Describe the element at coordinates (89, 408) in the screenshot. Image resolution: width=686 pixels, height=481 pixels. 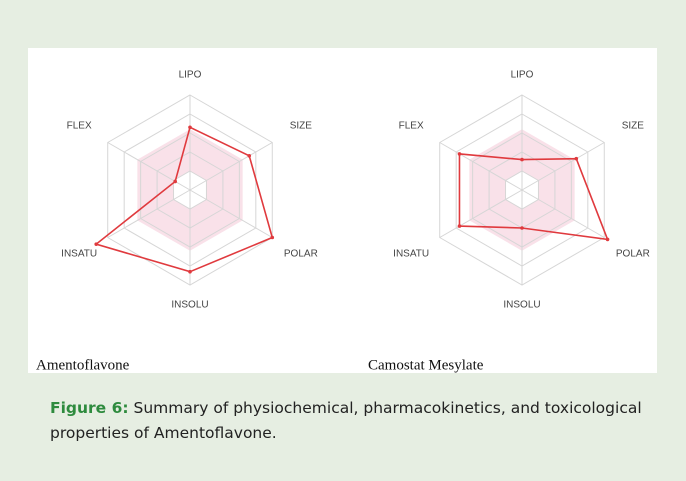
I see `caption-label: Figure 6:` at that location.